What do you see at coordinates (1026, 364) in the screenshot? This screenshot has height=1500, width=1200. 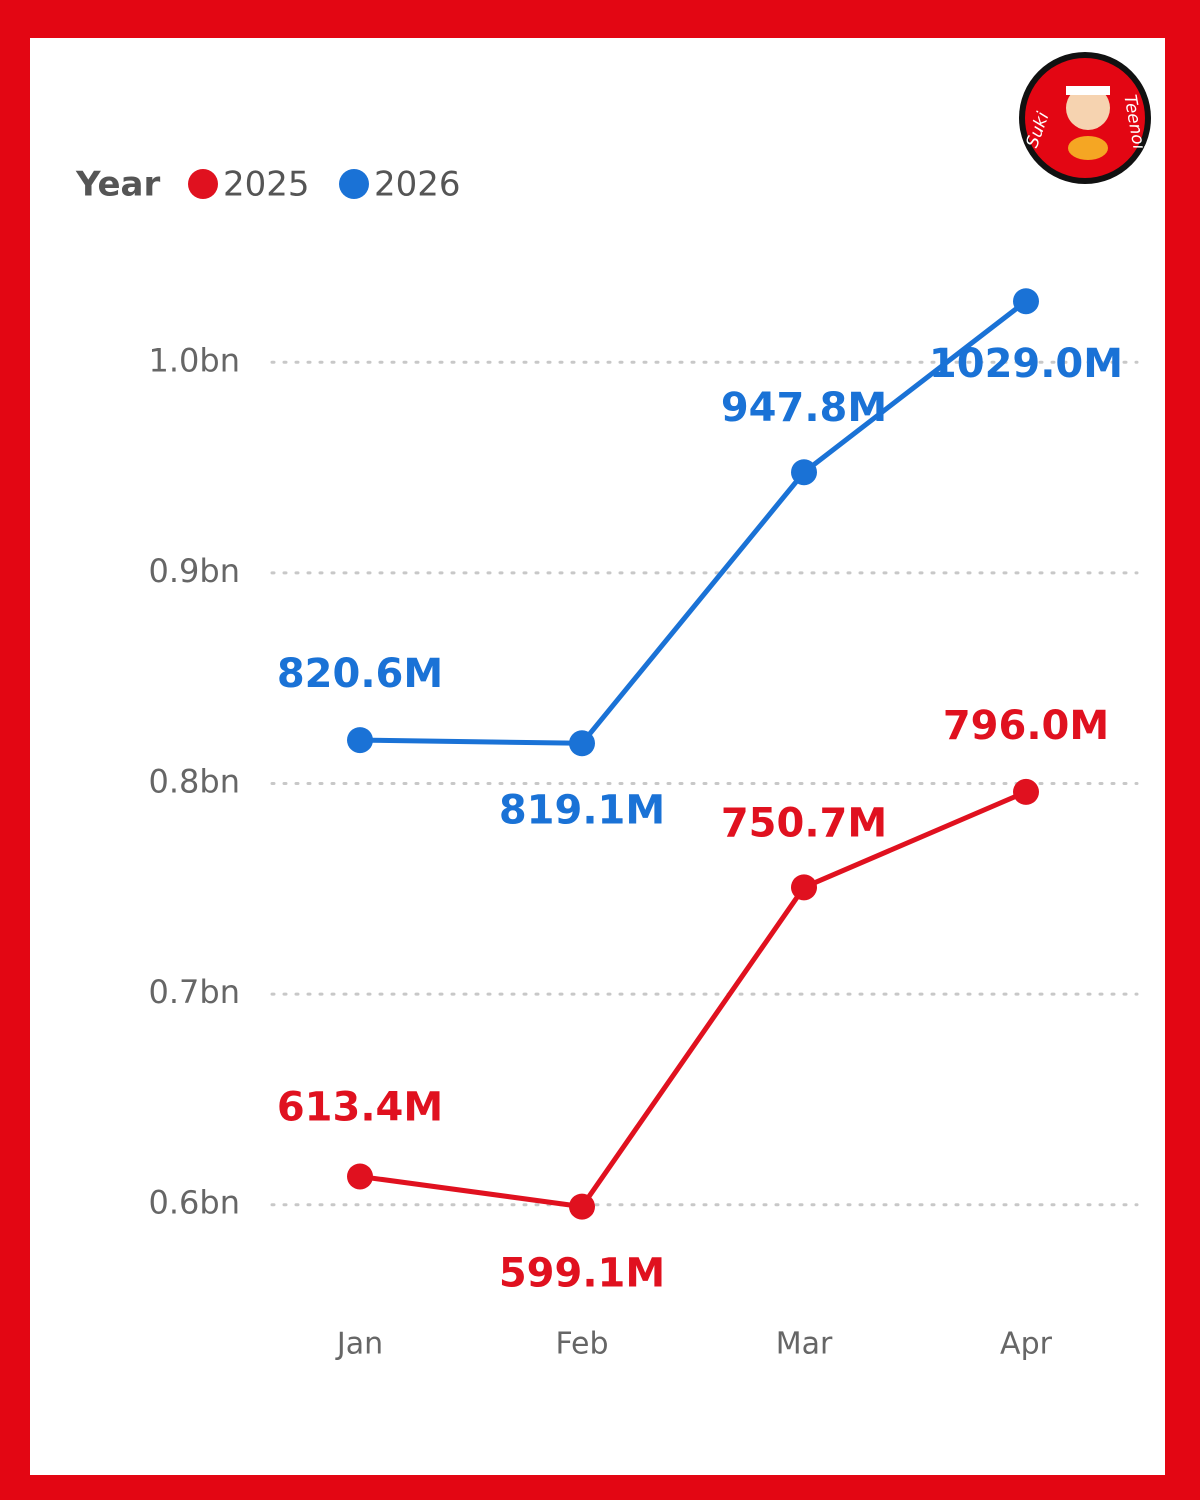 I see `data-label: 1029.0M` at bounding box center [1026, 364].